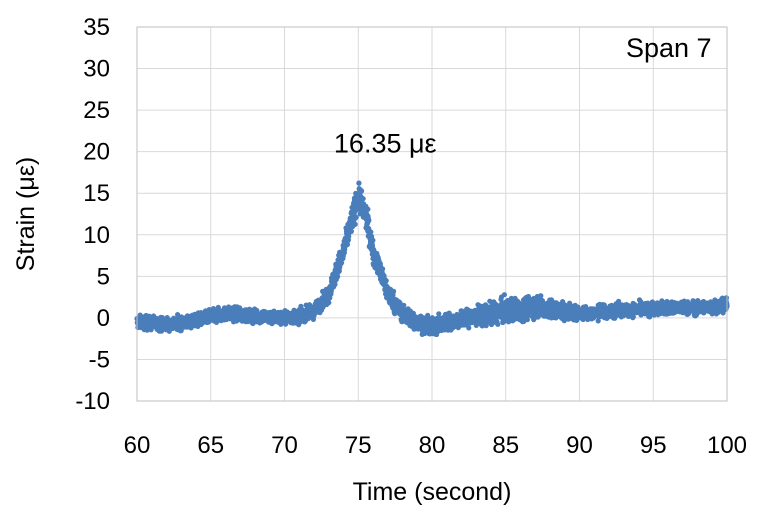 This screenshot has height=518, width=771. Describe the element at coordinates (432, 445) in the screenshot. I see `x-tick-label: 80` at that location.